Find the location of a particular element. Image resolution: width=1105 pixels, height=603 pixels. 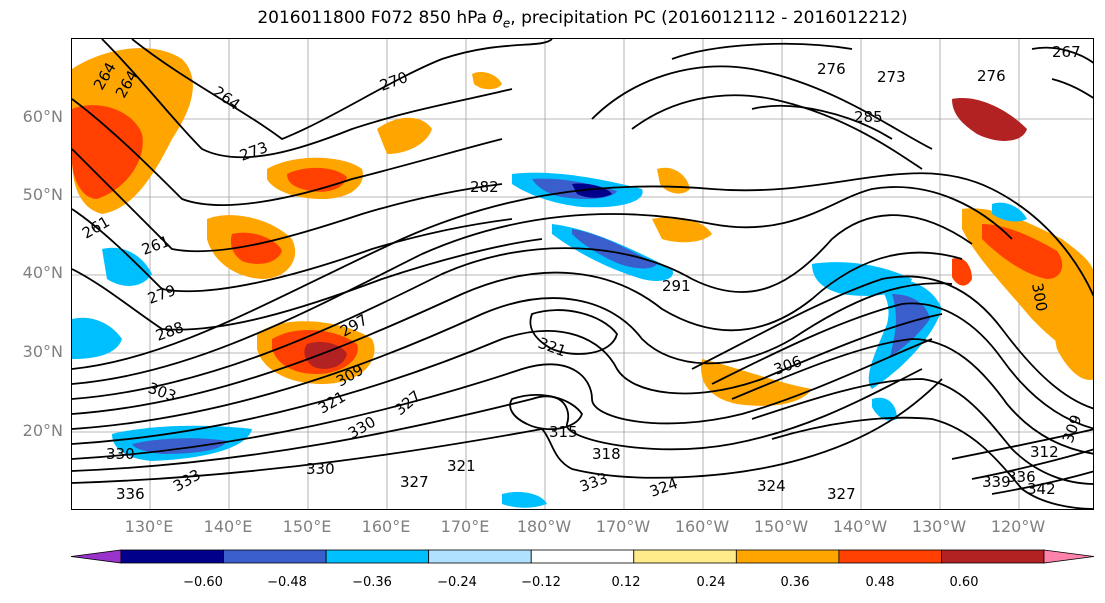

lon-label-130w: 130°W is located at coordinates (939, 526).